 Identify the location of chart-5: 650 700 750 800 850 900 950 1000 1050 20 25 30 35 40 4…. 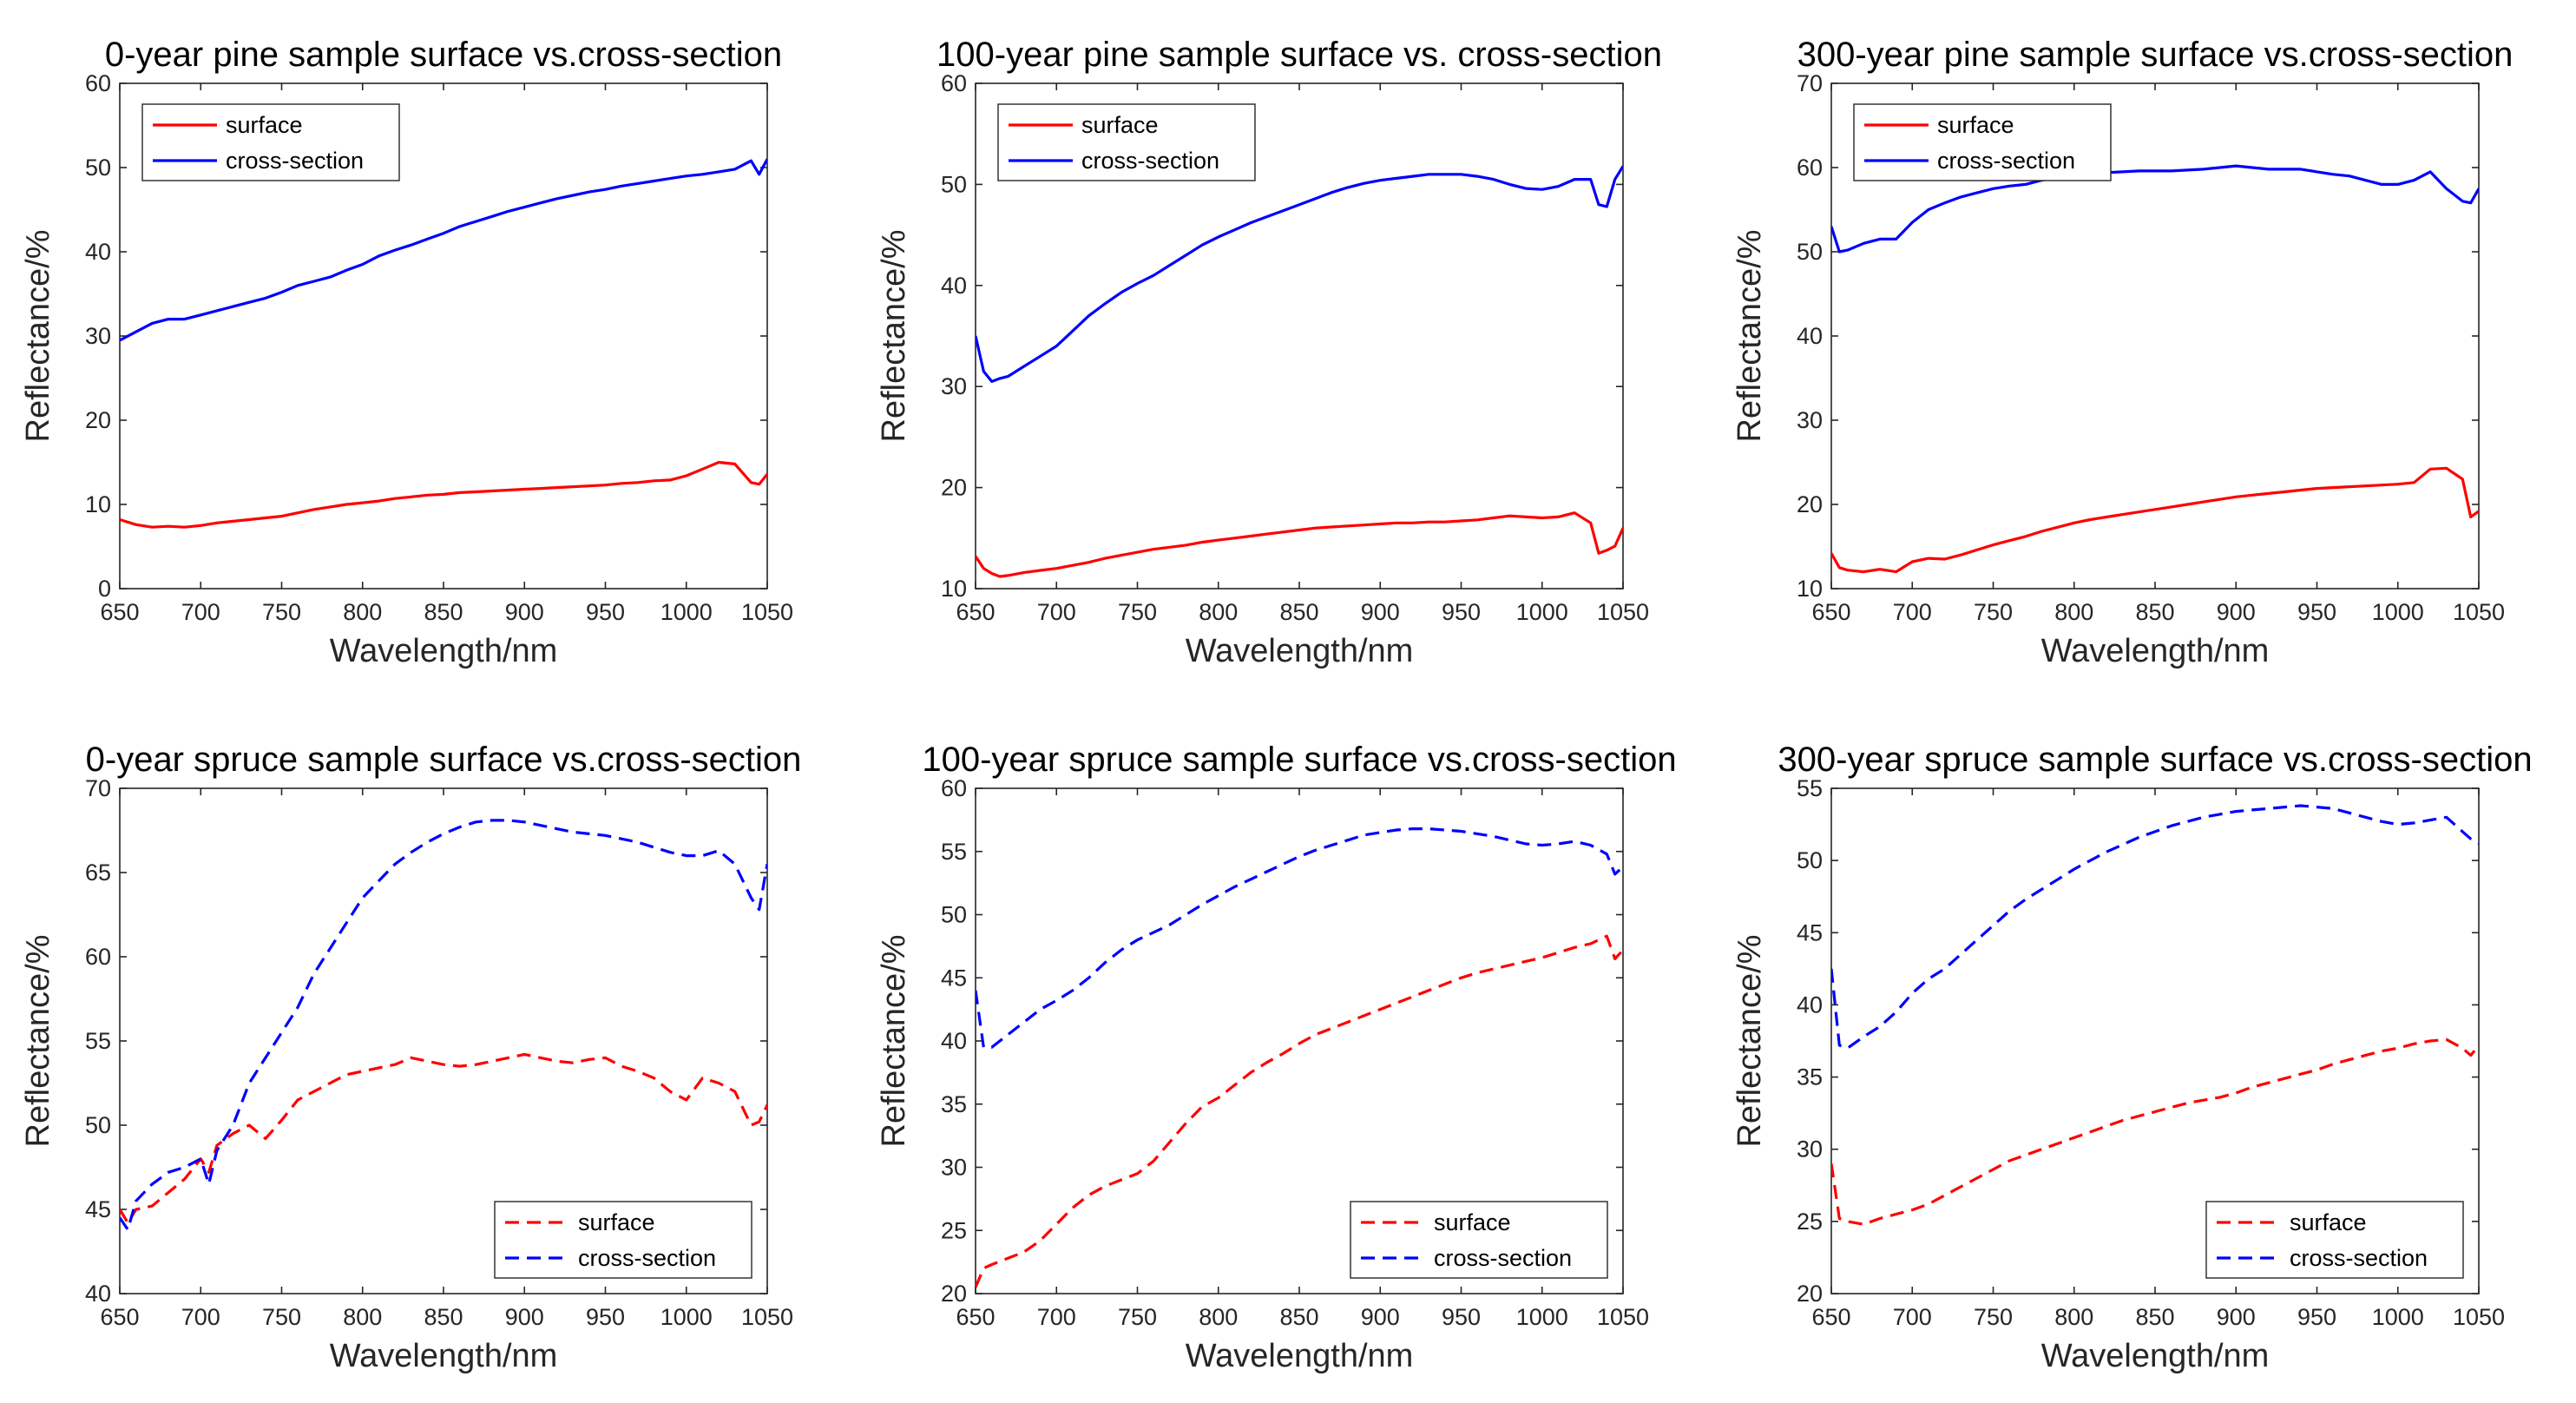
(1276, 1057).